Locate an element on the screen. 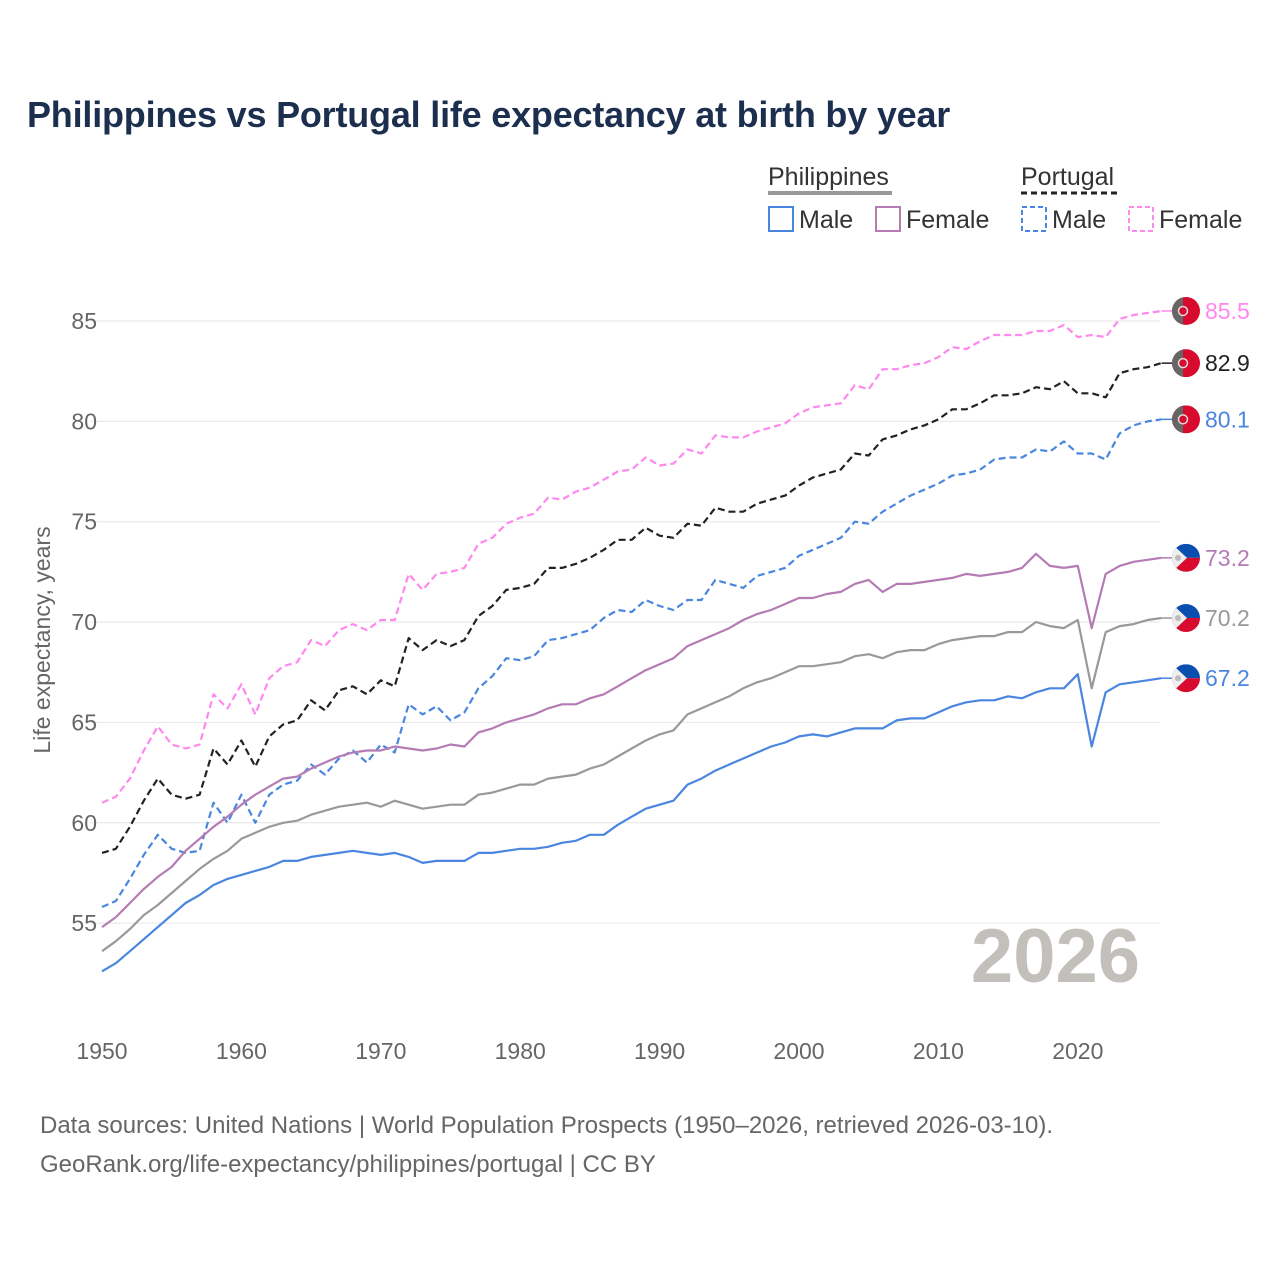 This screenshot has width=1280, height=1280. y-tick-label: 65 is located at coordinates (84, 722).